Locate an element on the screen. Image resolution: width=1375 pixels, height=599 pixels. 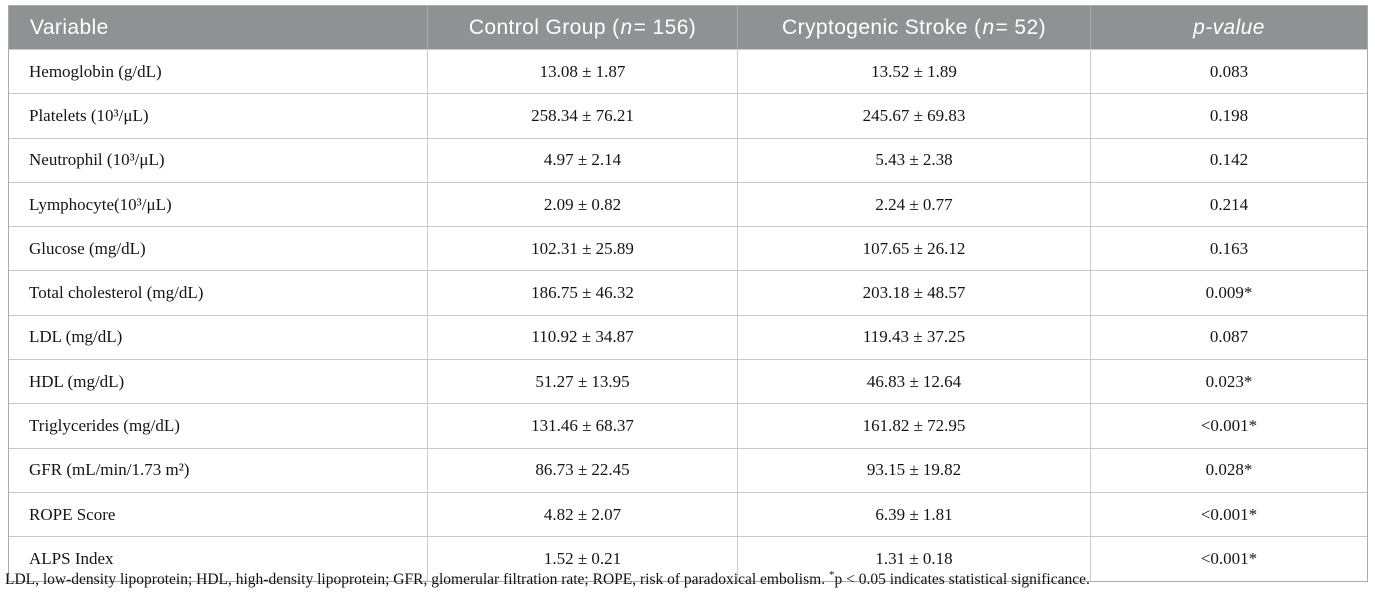
header-control-group: Control Group (n = 156) is located at coordinates (582, 27).